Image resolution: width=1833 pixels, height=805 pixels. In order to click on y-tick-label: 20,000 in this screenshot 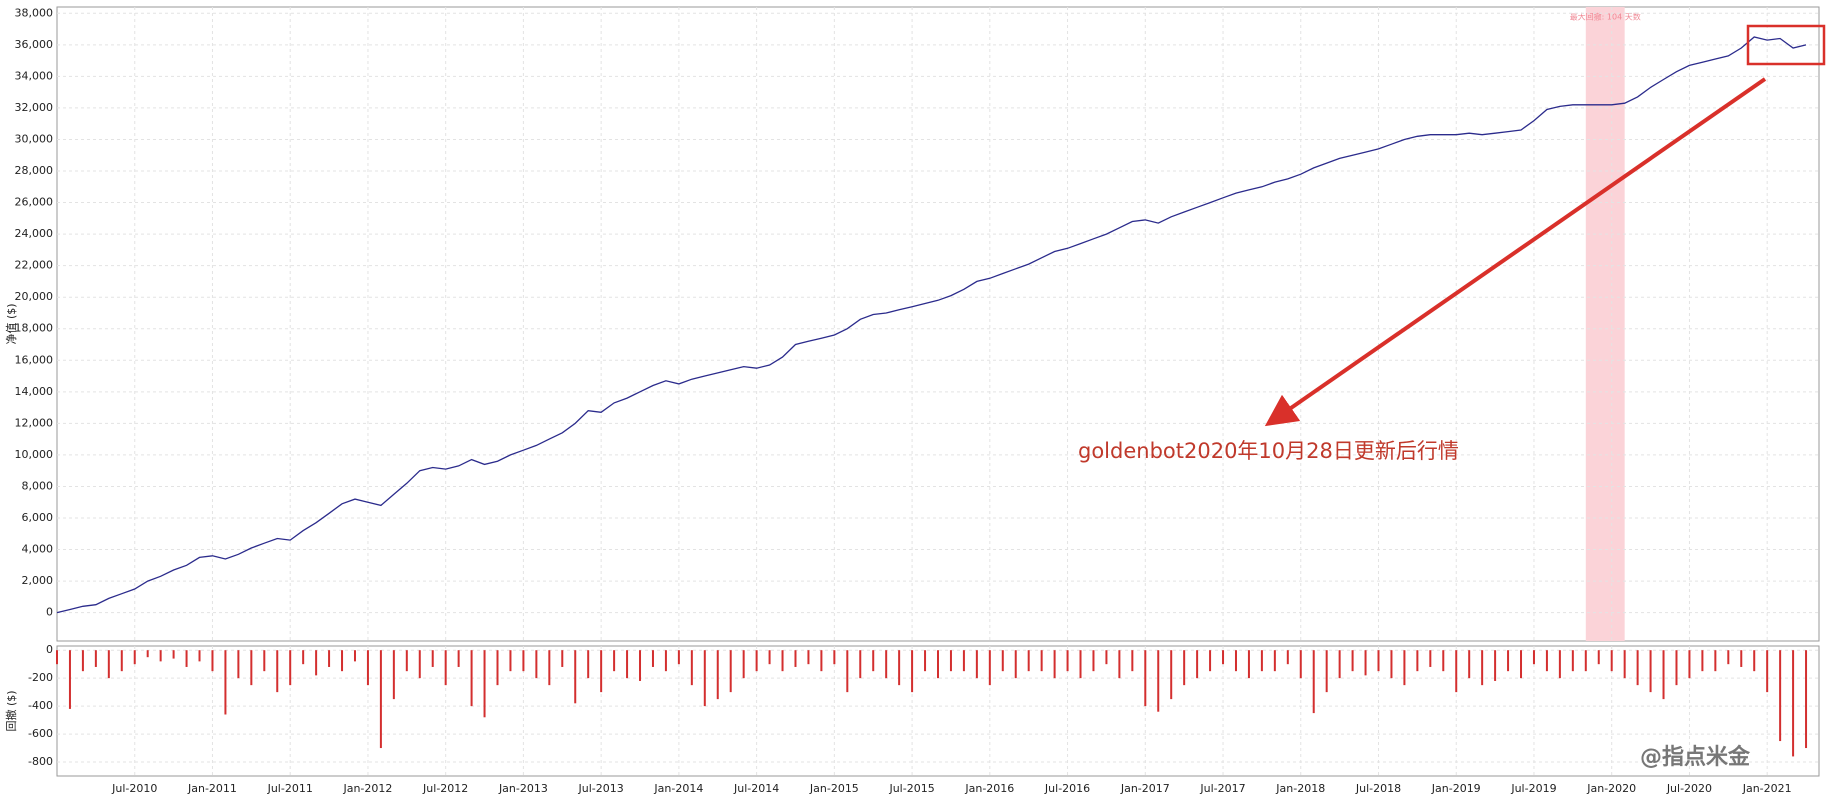, I will do `click(34, 296)`.